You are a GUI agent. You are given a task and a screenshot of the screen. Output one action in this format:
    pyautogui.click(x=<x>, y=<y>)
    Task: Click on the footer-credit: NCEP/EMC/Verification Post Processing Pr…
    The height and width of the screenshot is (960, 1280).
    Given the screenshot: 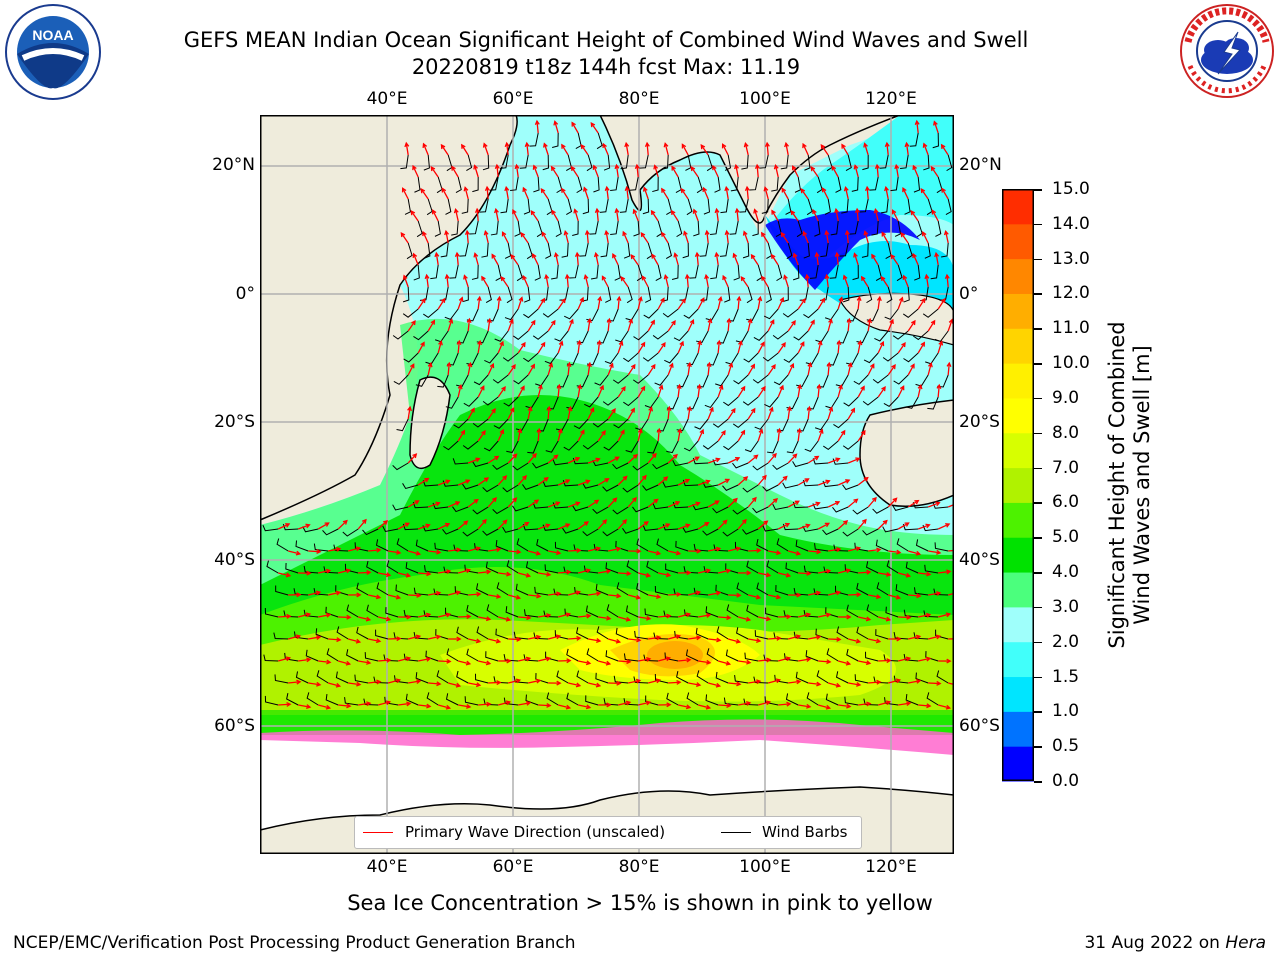 What is the action you would take?
    pyautogui.click(x=294, y=943)
    